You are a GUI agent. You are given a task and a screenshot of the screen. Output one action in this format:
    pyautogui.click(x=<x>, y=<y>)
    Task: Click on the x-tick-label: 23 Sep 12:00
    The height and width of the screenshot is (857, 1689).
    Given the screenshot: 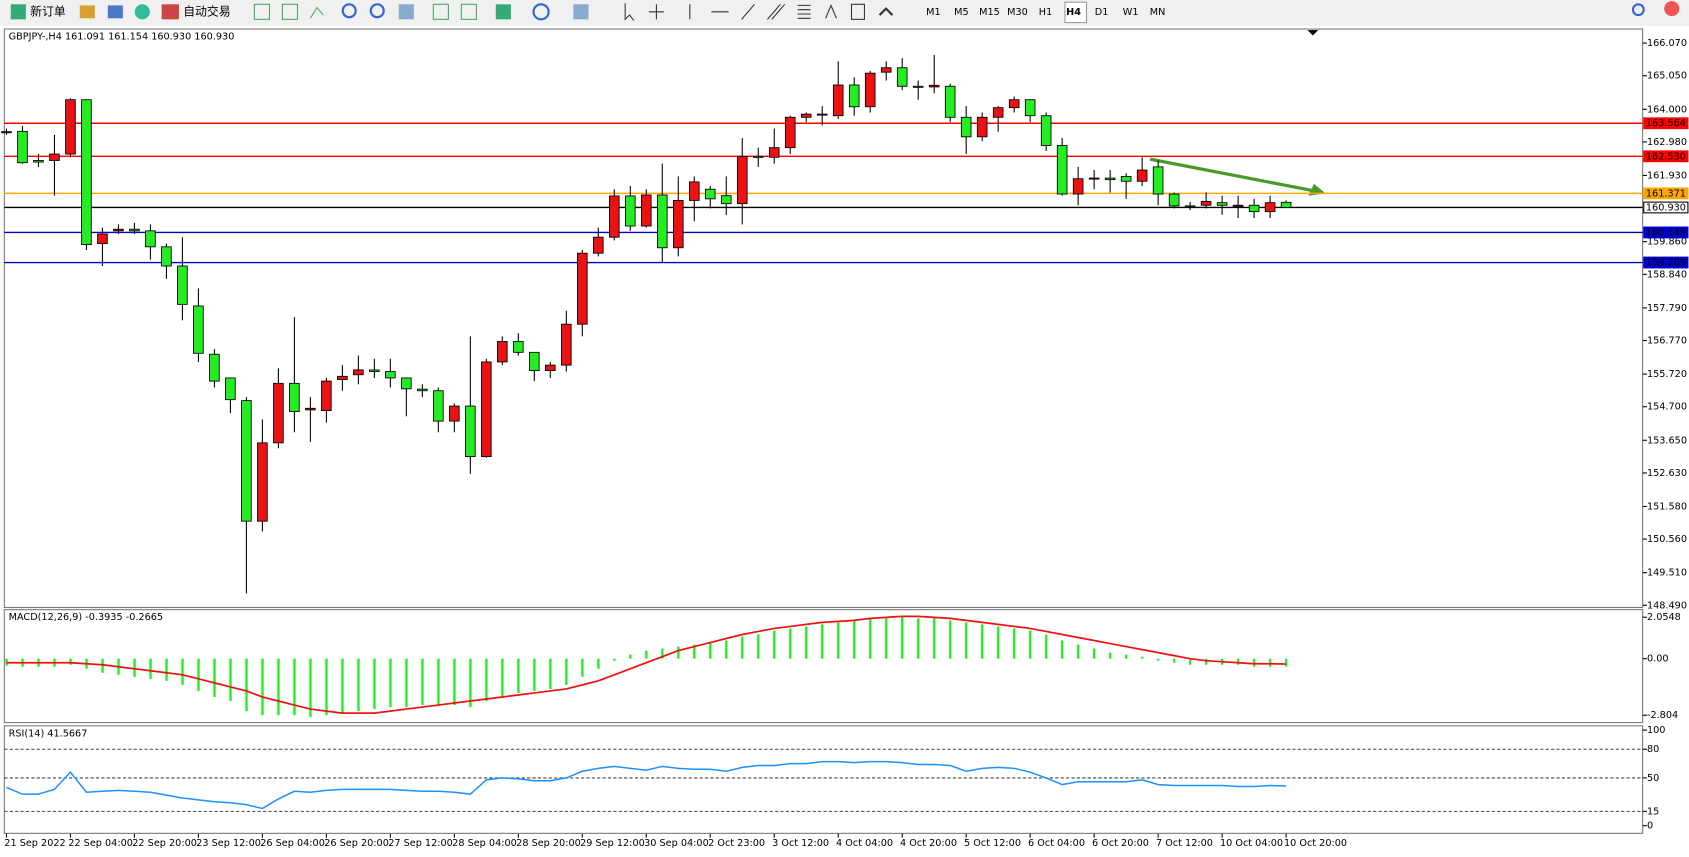 What is the action you would take?
    pyautogui.click(x=228, y=843)
    